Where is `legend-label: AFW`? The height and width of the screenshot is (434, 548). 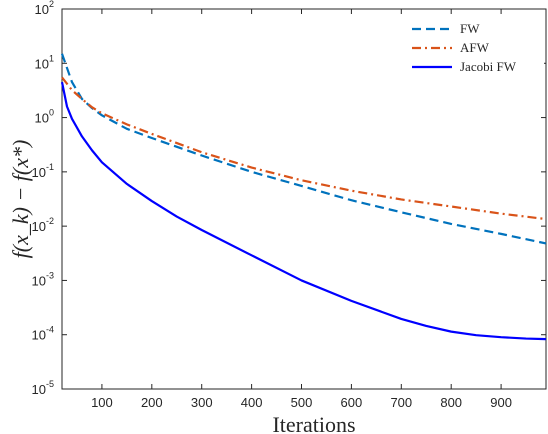
legend-label: AFW is located at coordinates (475, 47).